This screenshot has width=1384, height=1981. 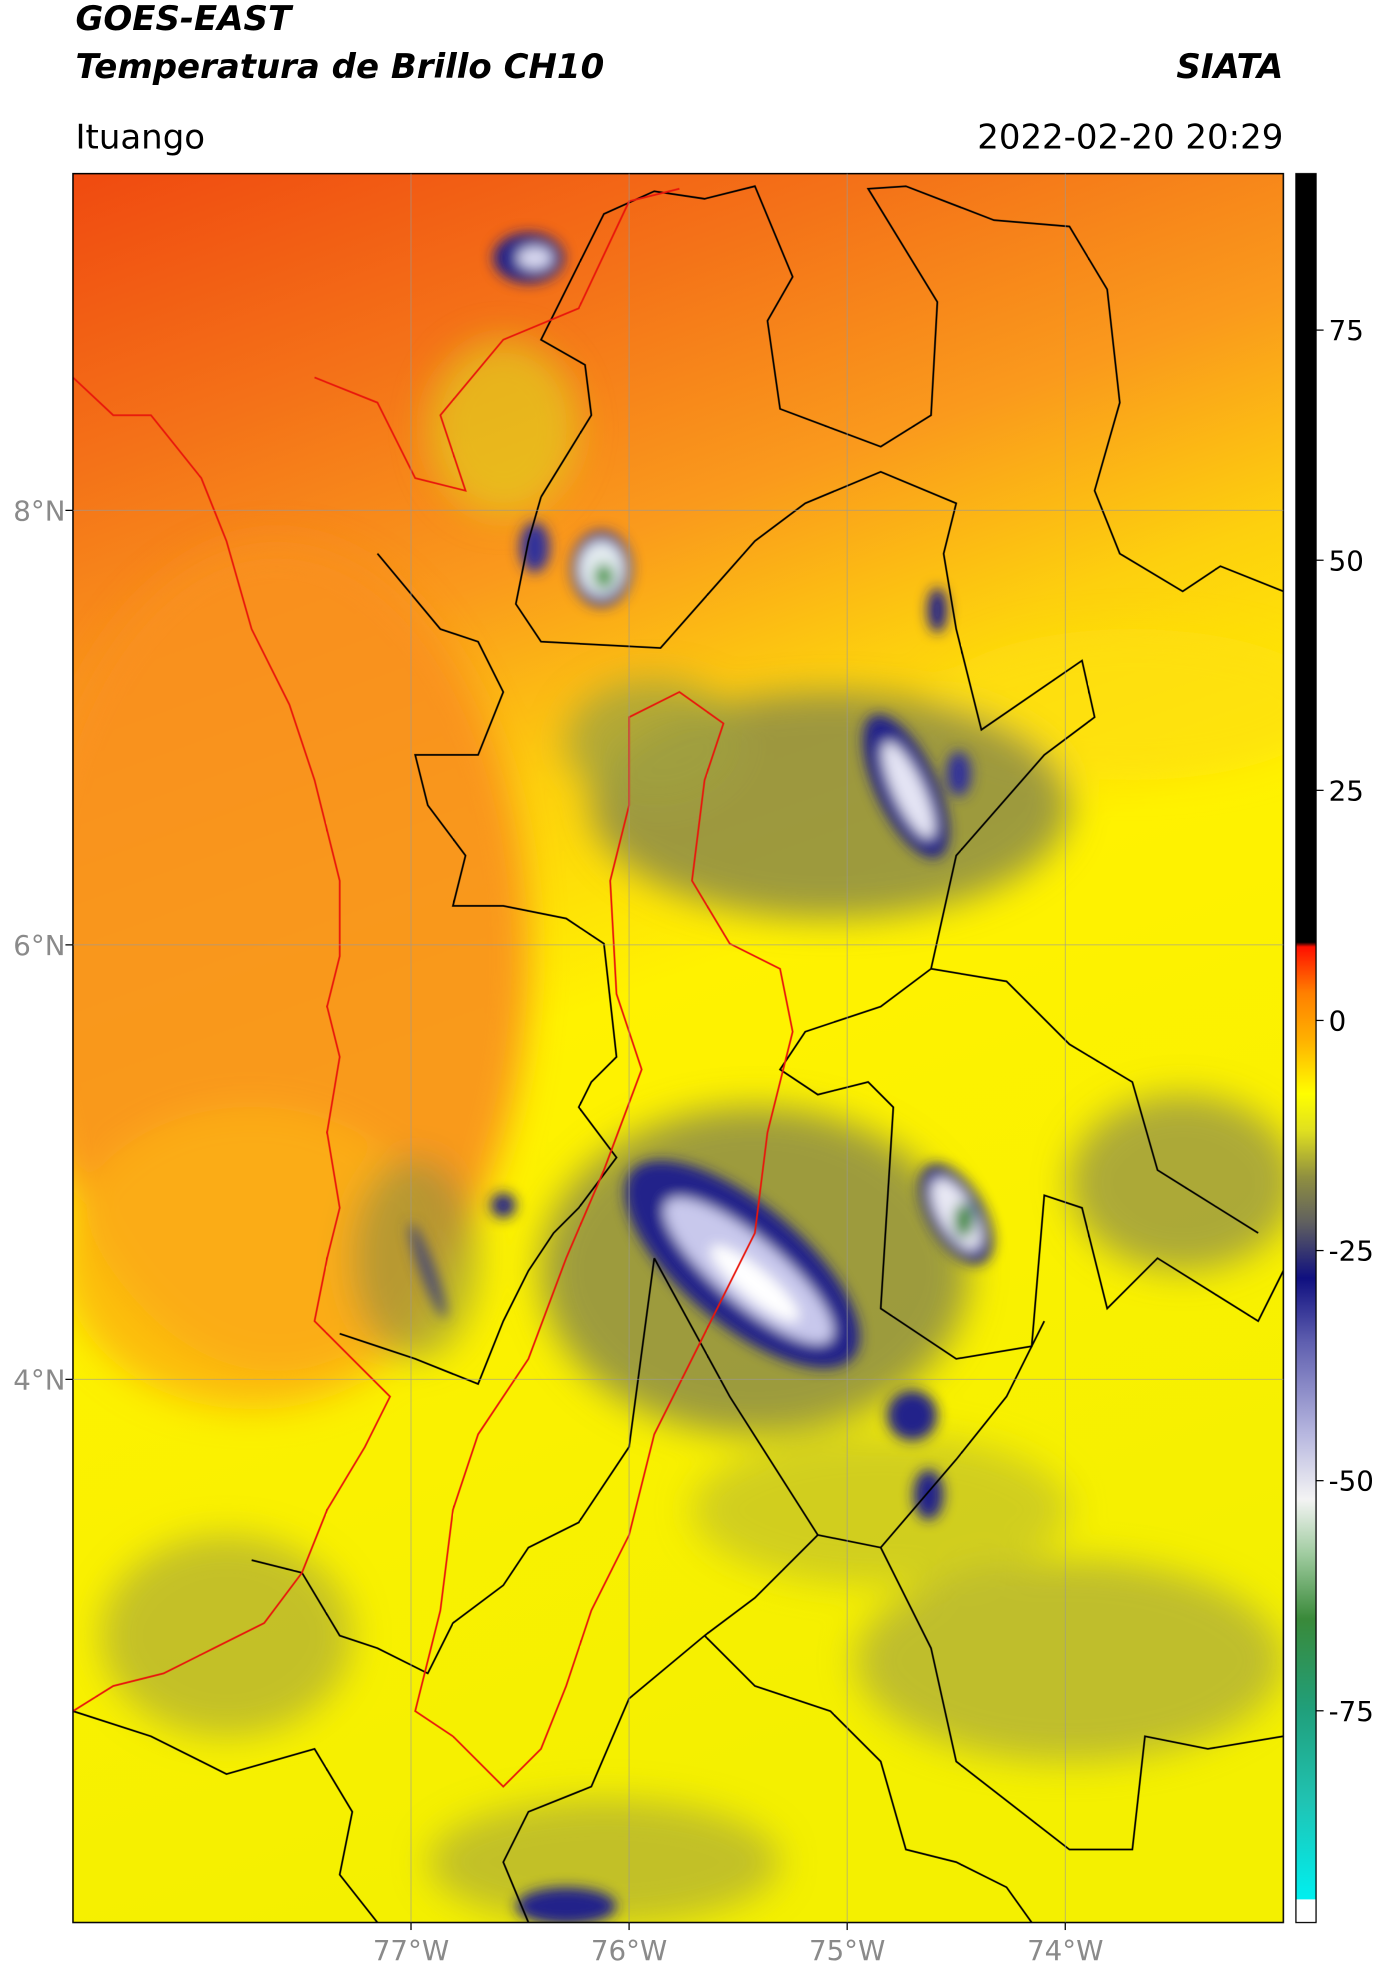 What do you see at coordinates (1346, 560) in the screenshot?
I see `colorbar-tick-label: 50` at bounding box center [1346, 560].